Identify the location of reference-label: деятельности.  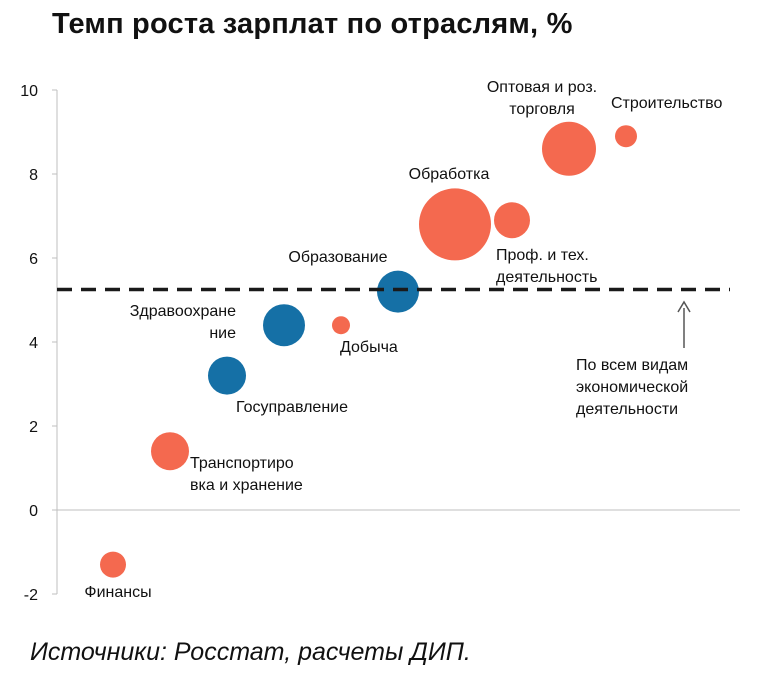
(627, 409).